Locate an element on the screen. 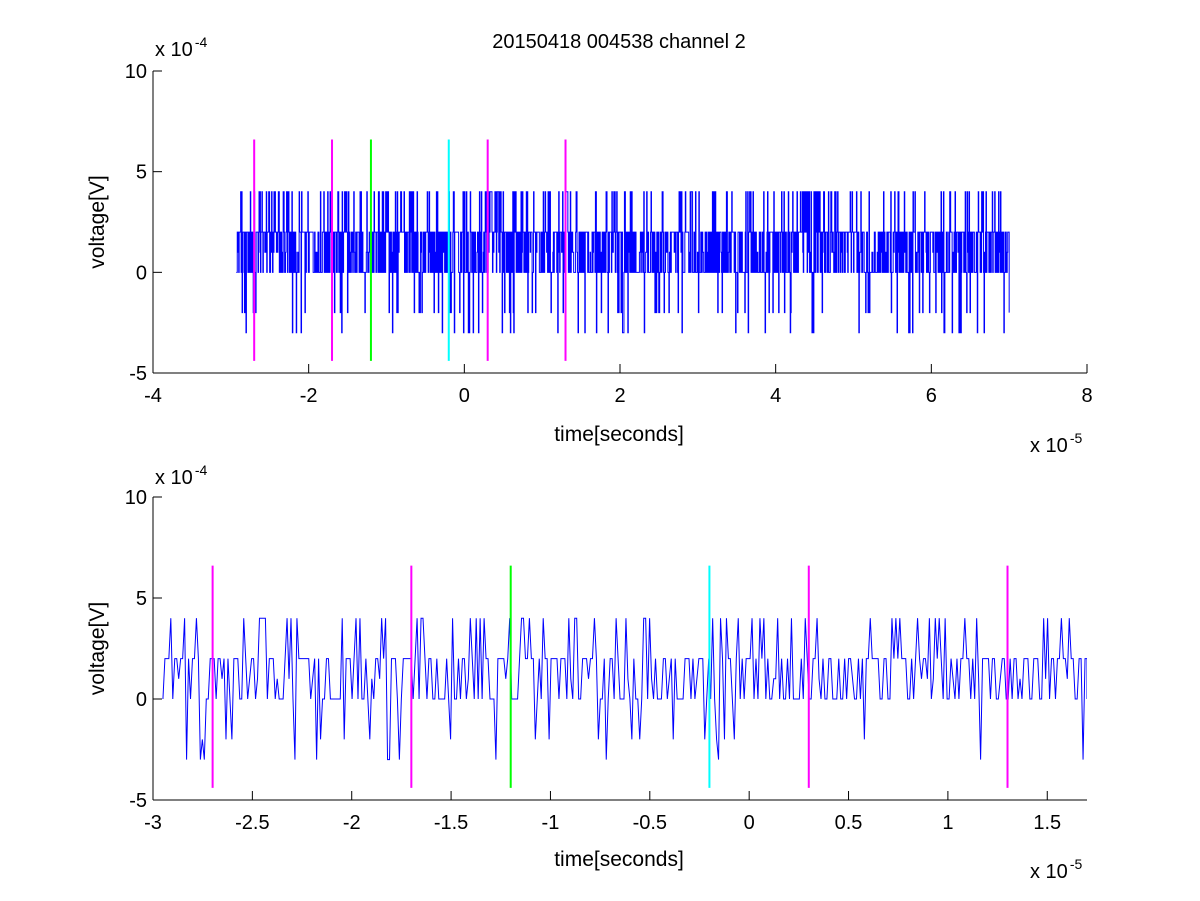 The width and height of the screenshot is (1200, 901). x-tick-label: -1.5 is located at coordinates (451, 823).